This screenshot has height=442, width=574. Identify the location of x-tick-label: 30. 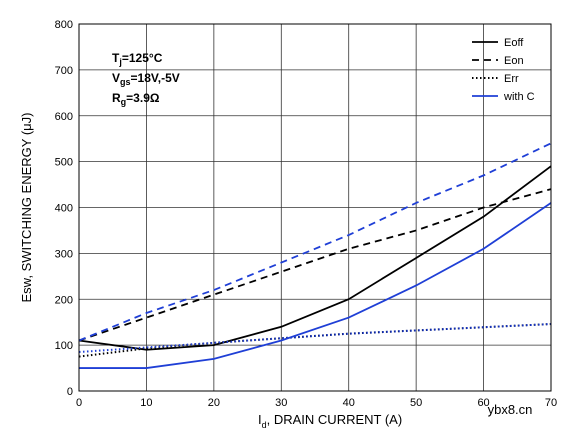
(281, 403).